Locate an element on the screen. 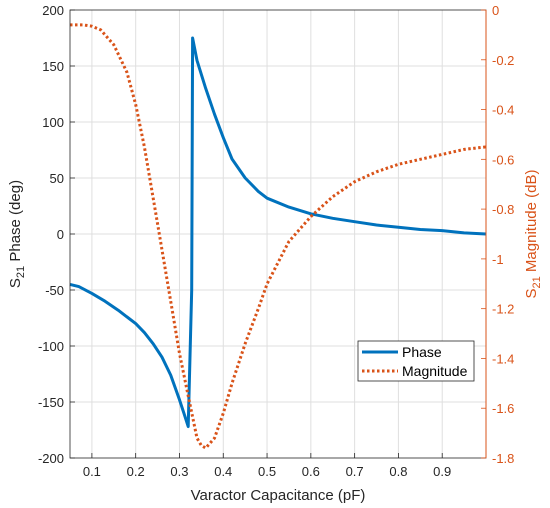  y-right-tick-label: -0.6 is located at coordinates (503, 159).